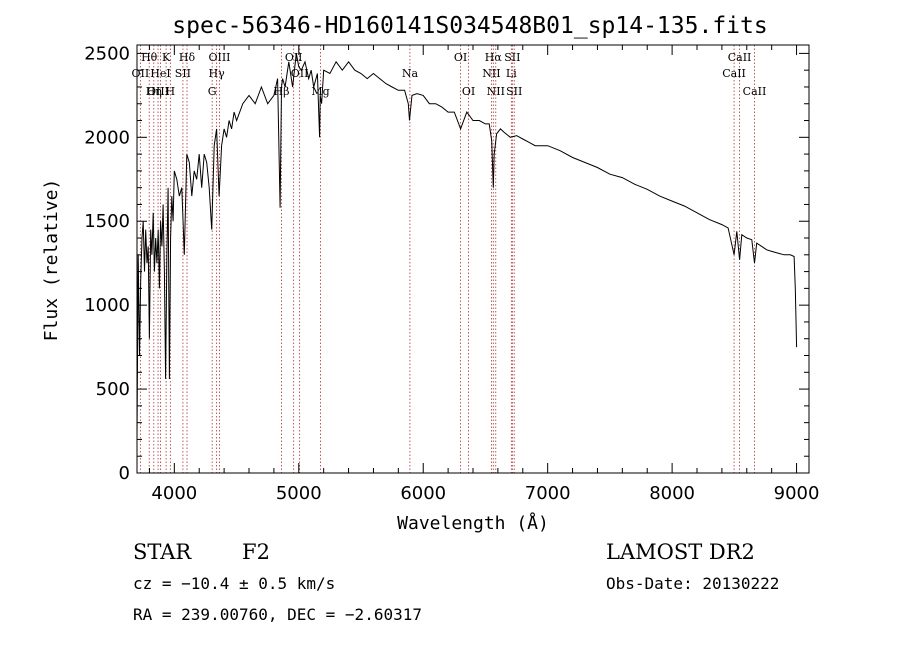  What do you see at coordinates (797, 493) in the screenshot?
I see `x-tick-label: 9000` at bounding box center [797, 493].